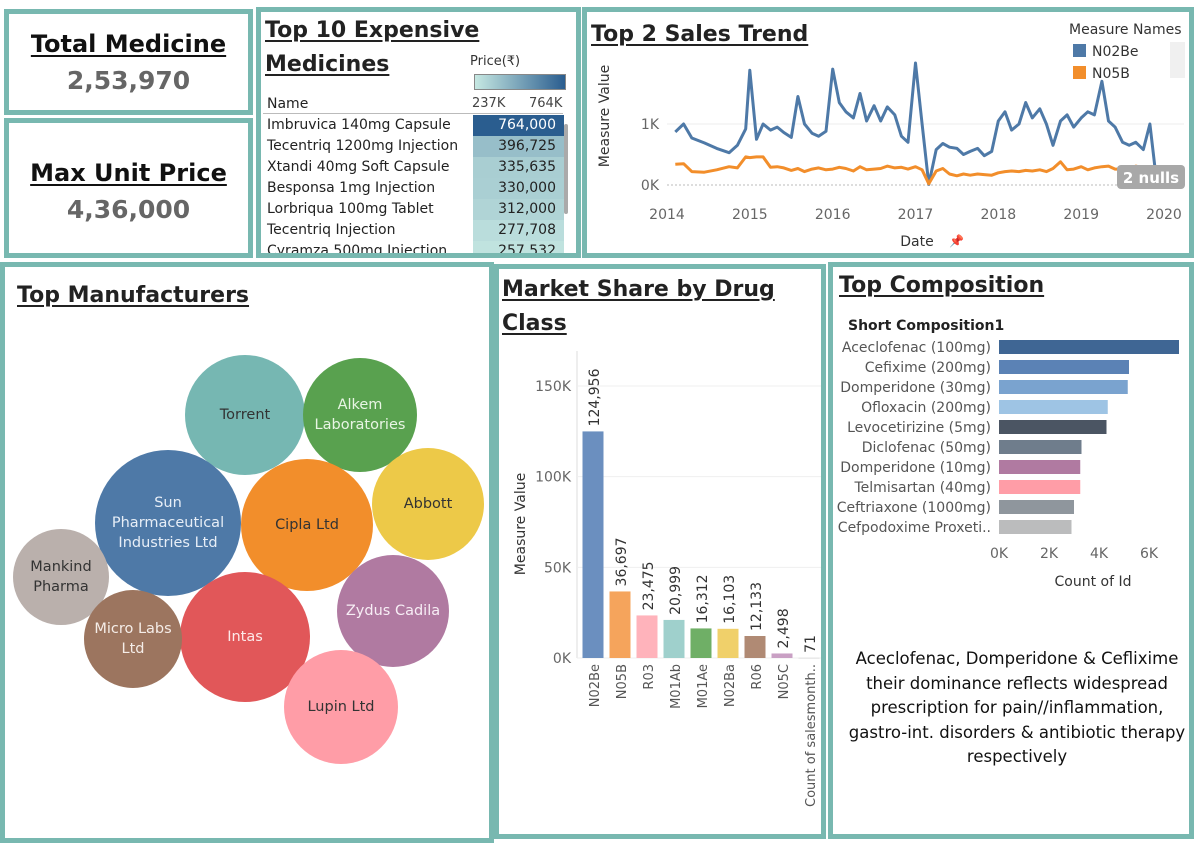  What do you see at coordinates (784, 681) in the screenshot?
I see `x-category-label: N05C` at bounding box center [784, 681].